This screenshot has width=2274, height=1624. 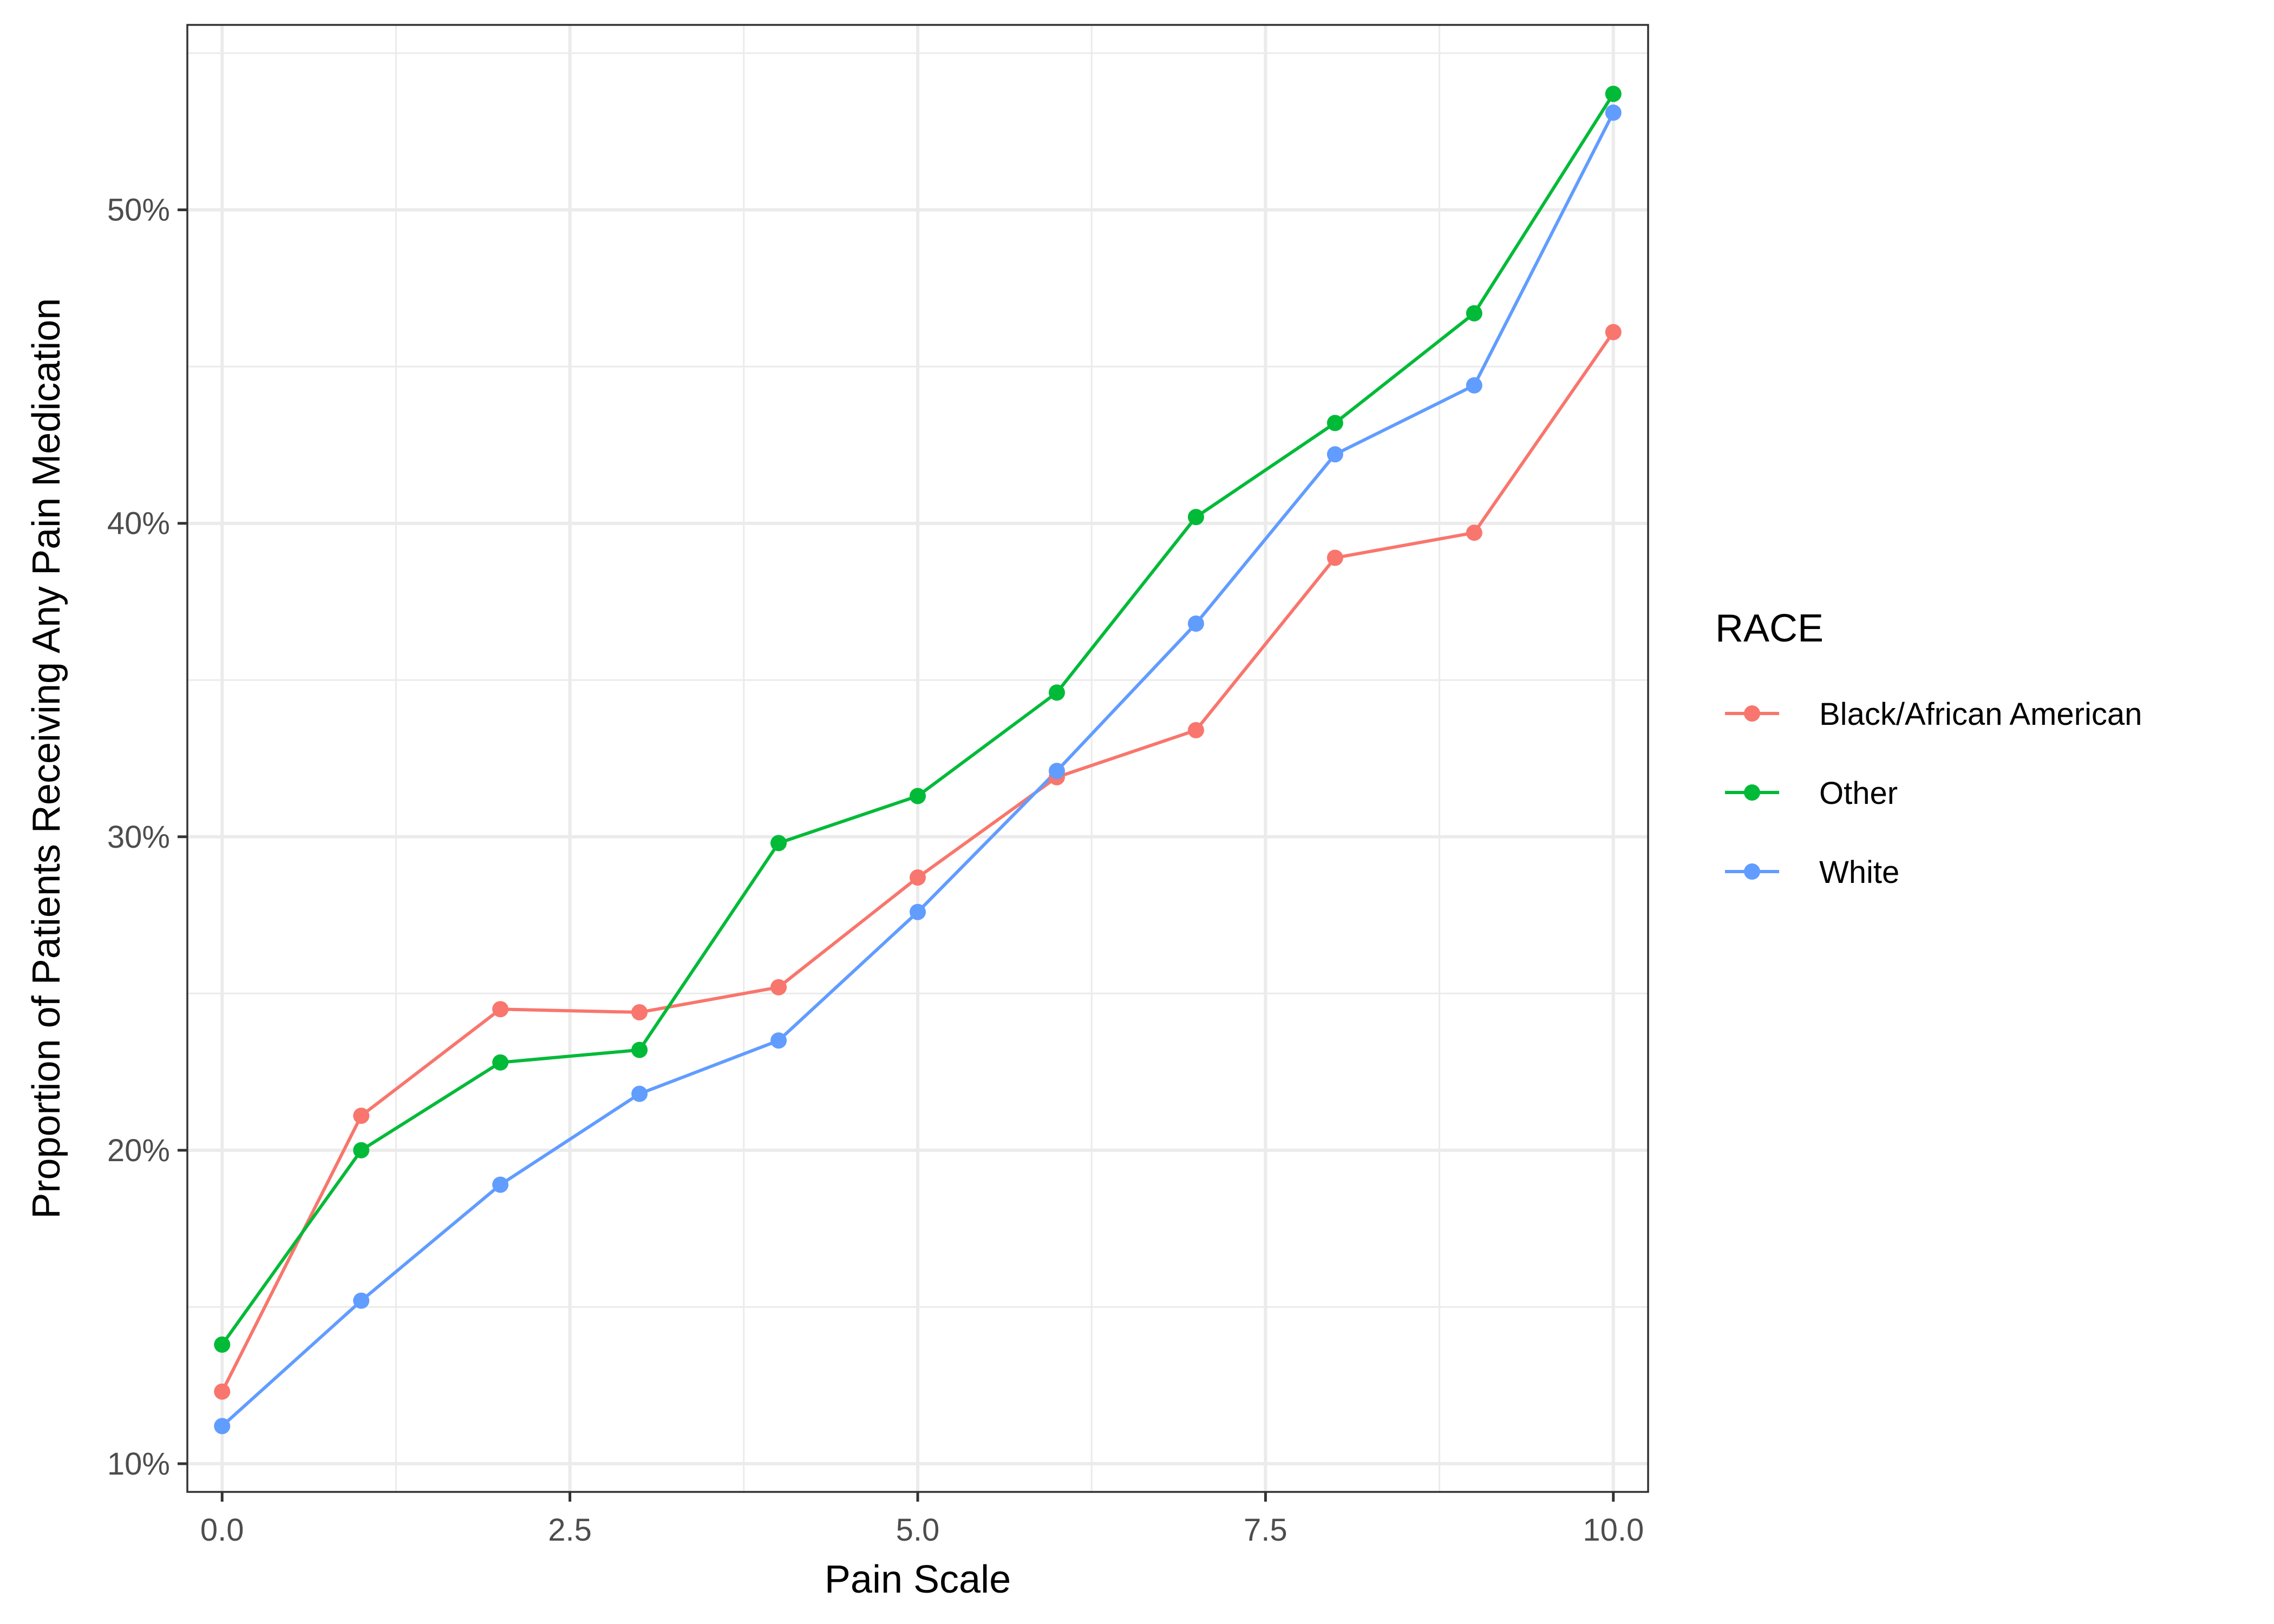 What do you see at coordinates (222, 1530) in the screenshot?
I see `x-tick-label: 0.0` at bounding box center [222, 1530].